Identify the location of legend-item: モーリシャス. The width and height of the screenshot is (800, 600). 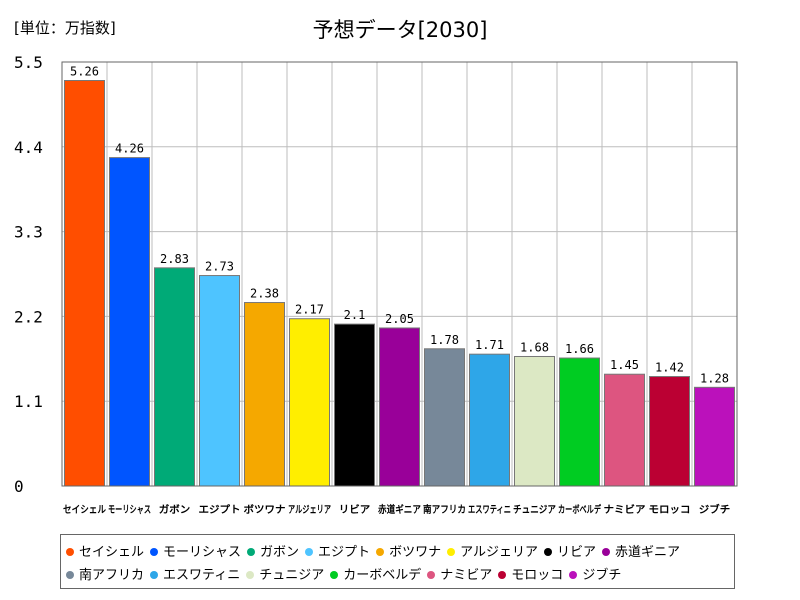
(195, 553).